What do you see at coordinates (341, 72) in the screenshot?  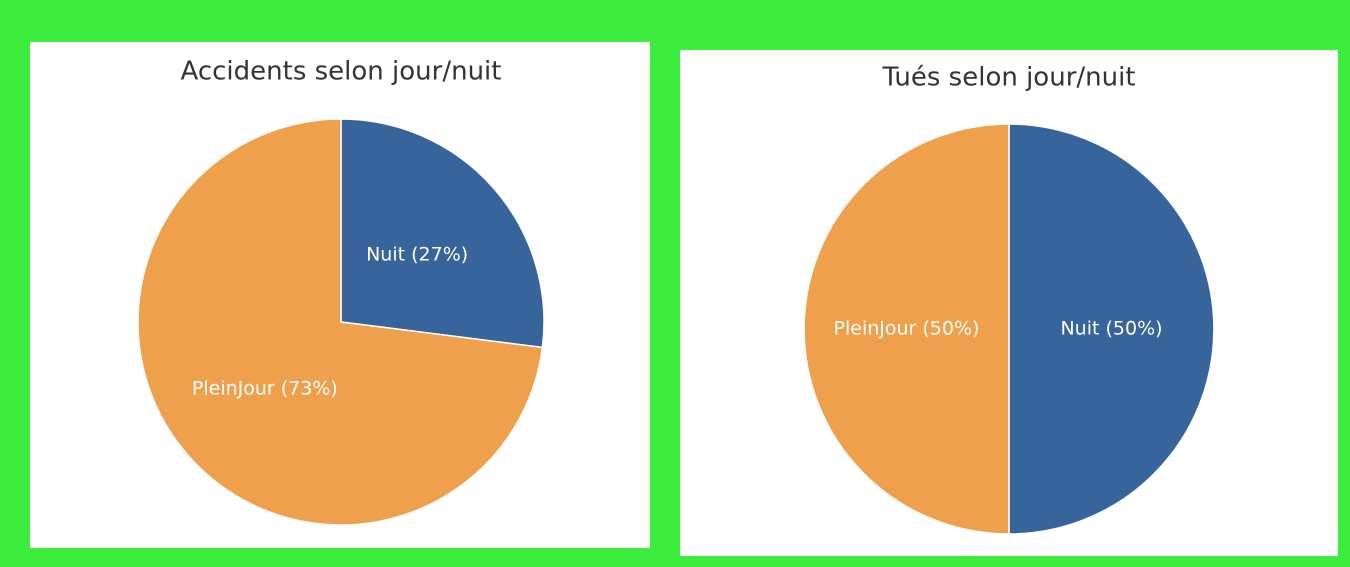 I see `chart-title: Accidents selon jour/nuit` at bounding box center [341, 72].